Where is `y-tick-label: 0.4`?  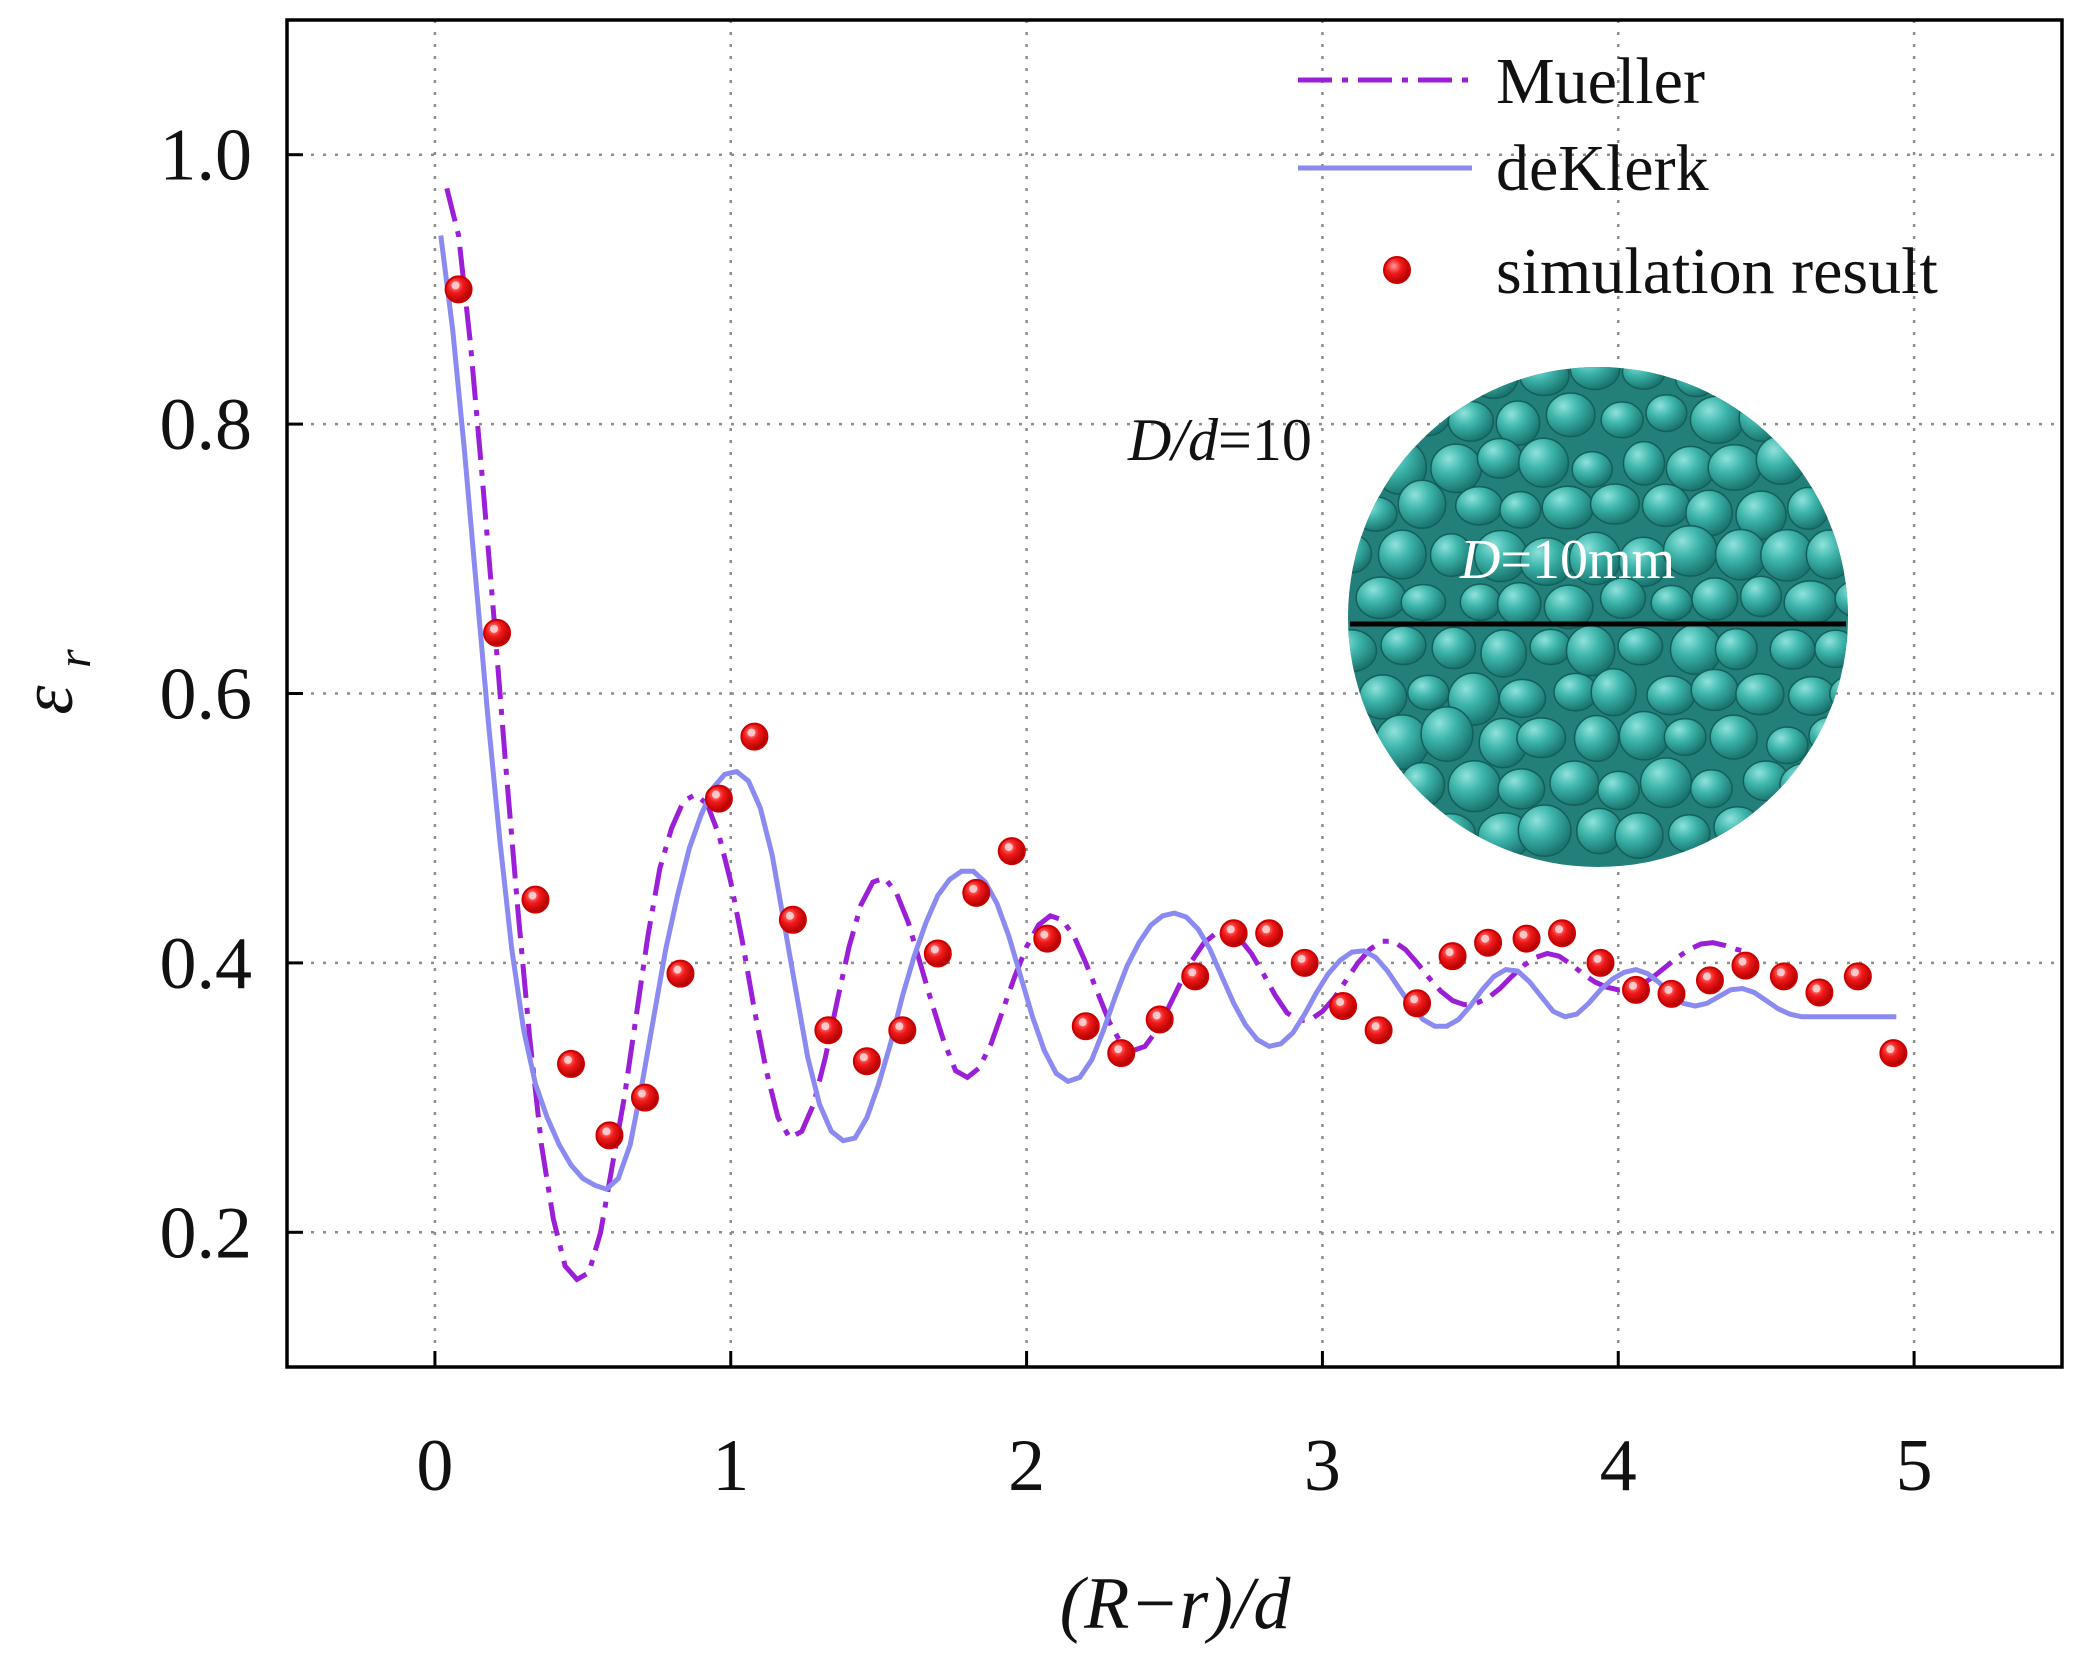
y-tick-label: 0.4 is located at coordinates (206, 964).